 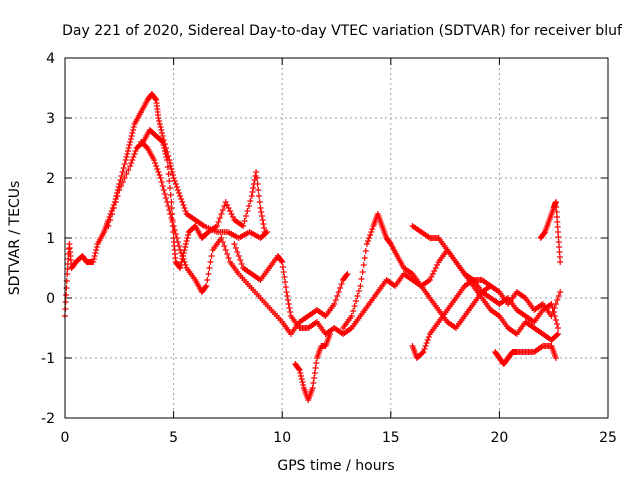 What do you see at coordinates (335, 466) in the screenshot?
I see `x-axis-label: GPS time / hours` at bounding box center [335, 466].